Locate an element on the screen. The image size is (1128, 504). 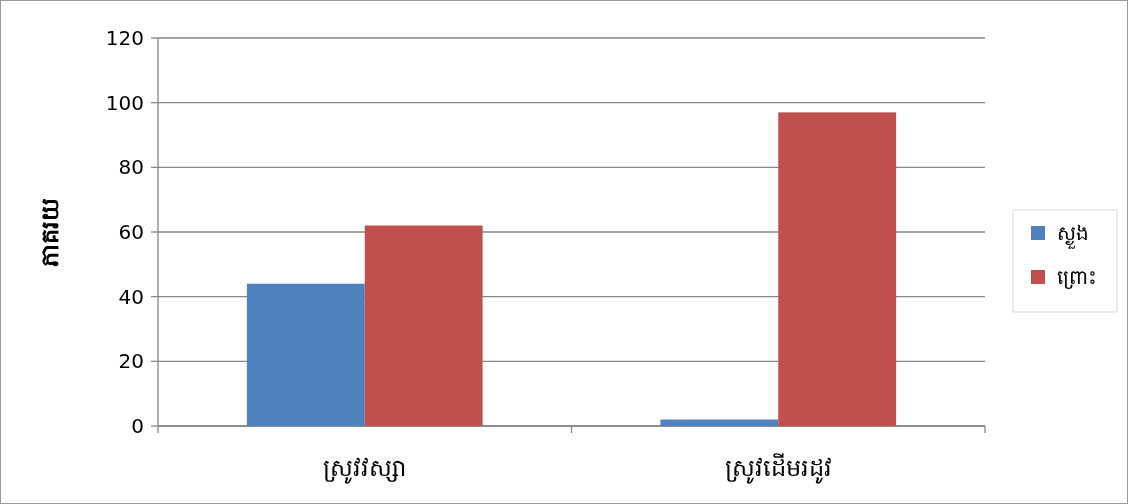
y-tick-label: 120 is located at coordinates (124, 38).